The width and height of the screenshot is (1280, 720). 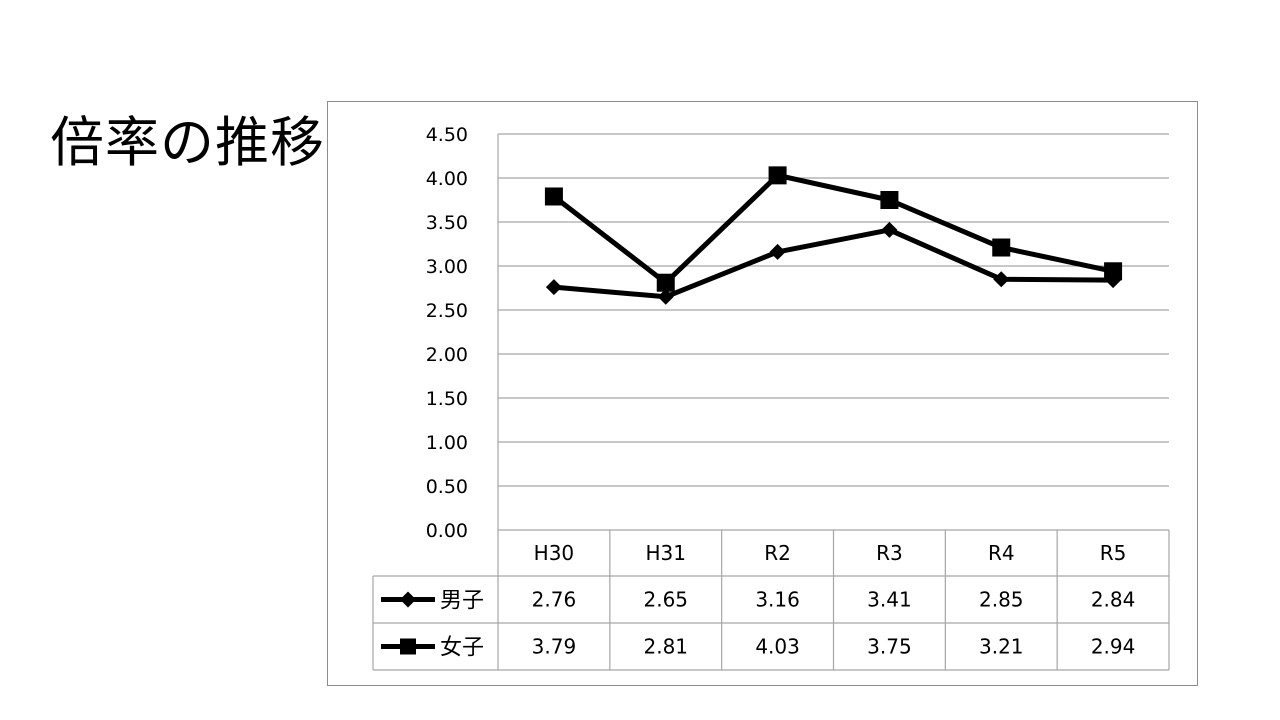 What do you see at coordinates (447, 135) in the screenshot?
I see `y-tick-label: 4.50` at bounding box center [447, 135].